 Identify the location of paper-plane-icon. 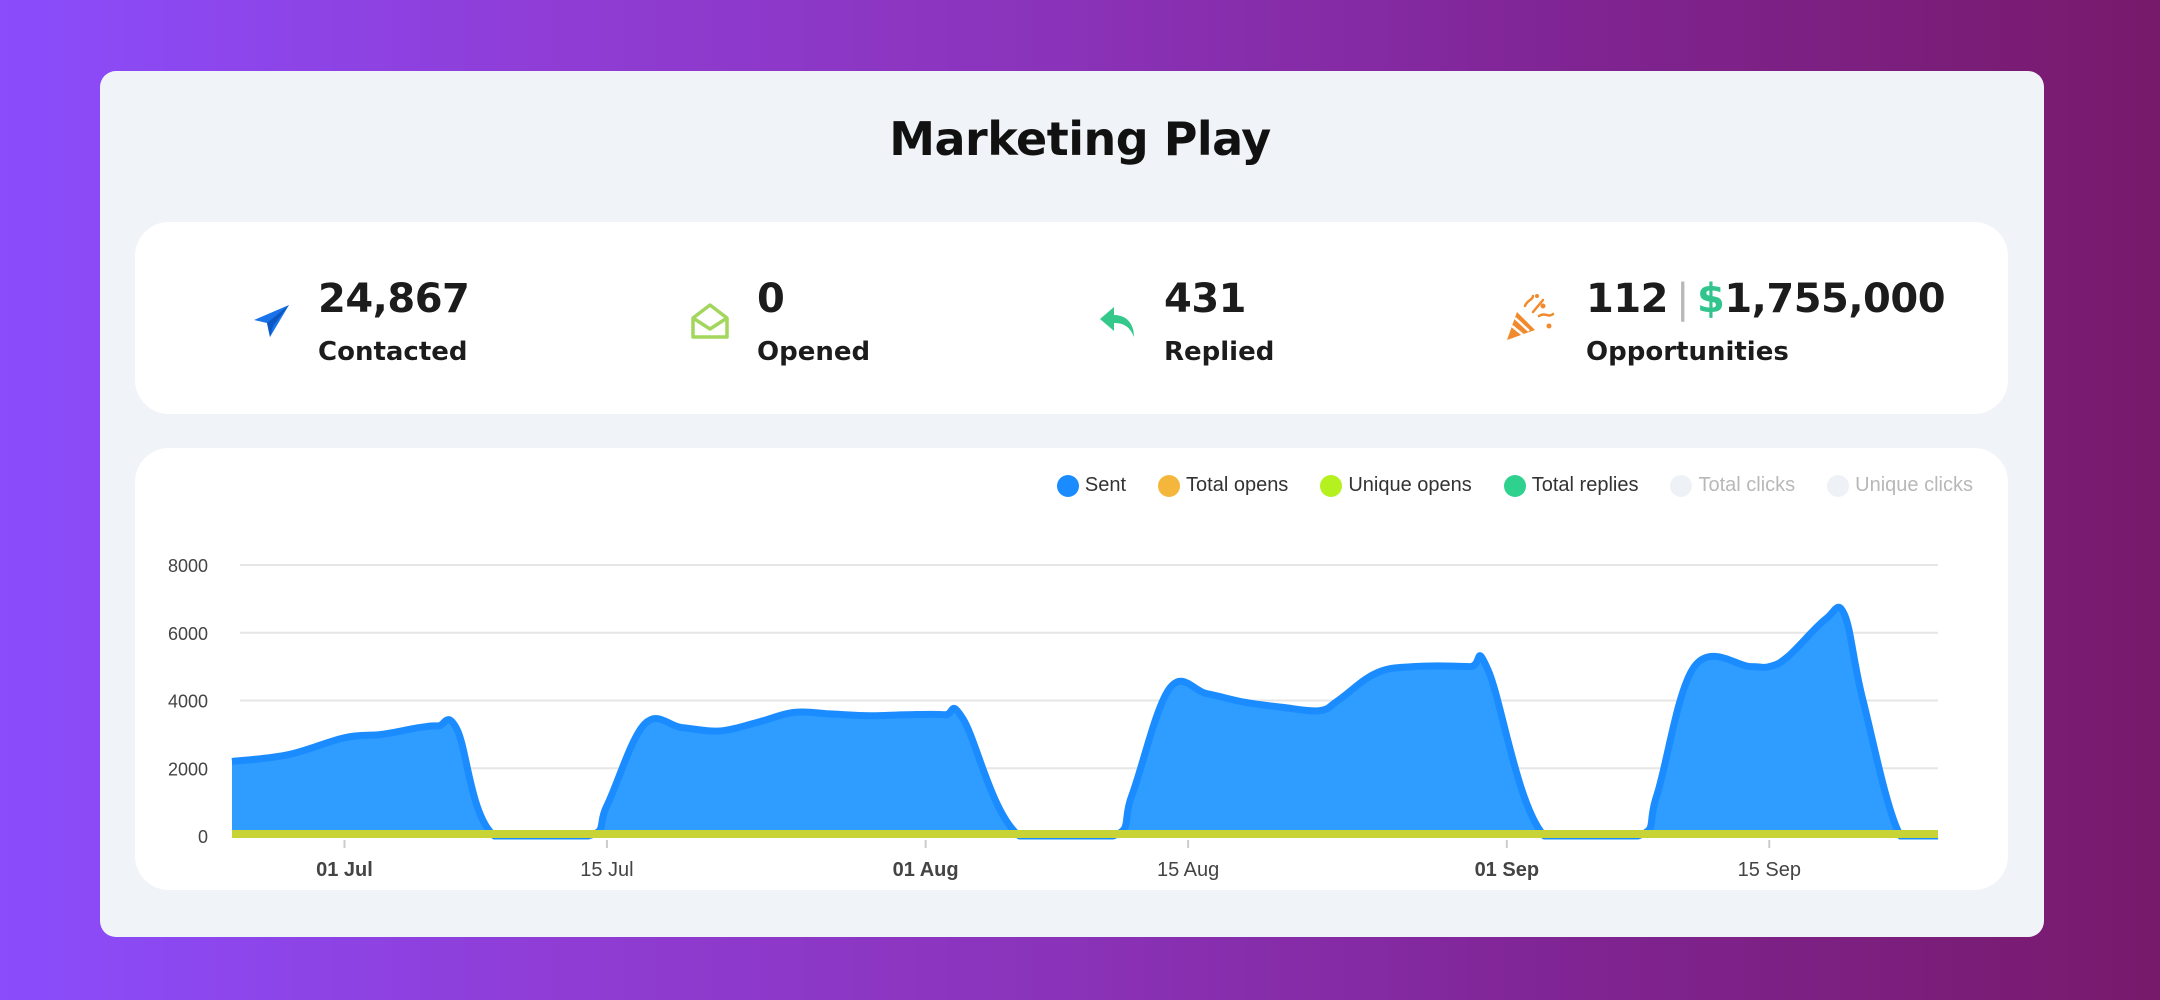
(271, 321).